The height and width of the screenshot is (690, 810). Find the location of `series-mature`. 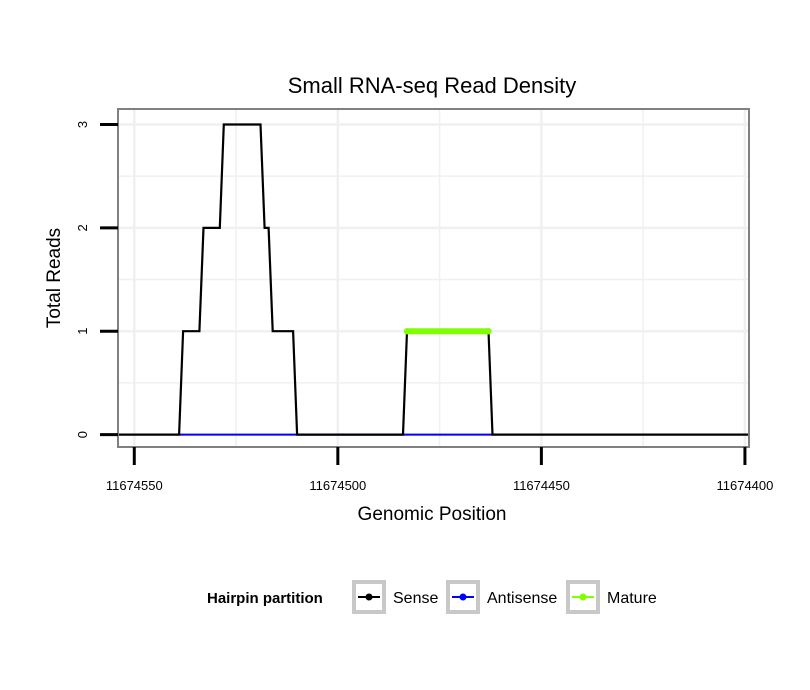

series-mature is located at coordinates (447, 331).